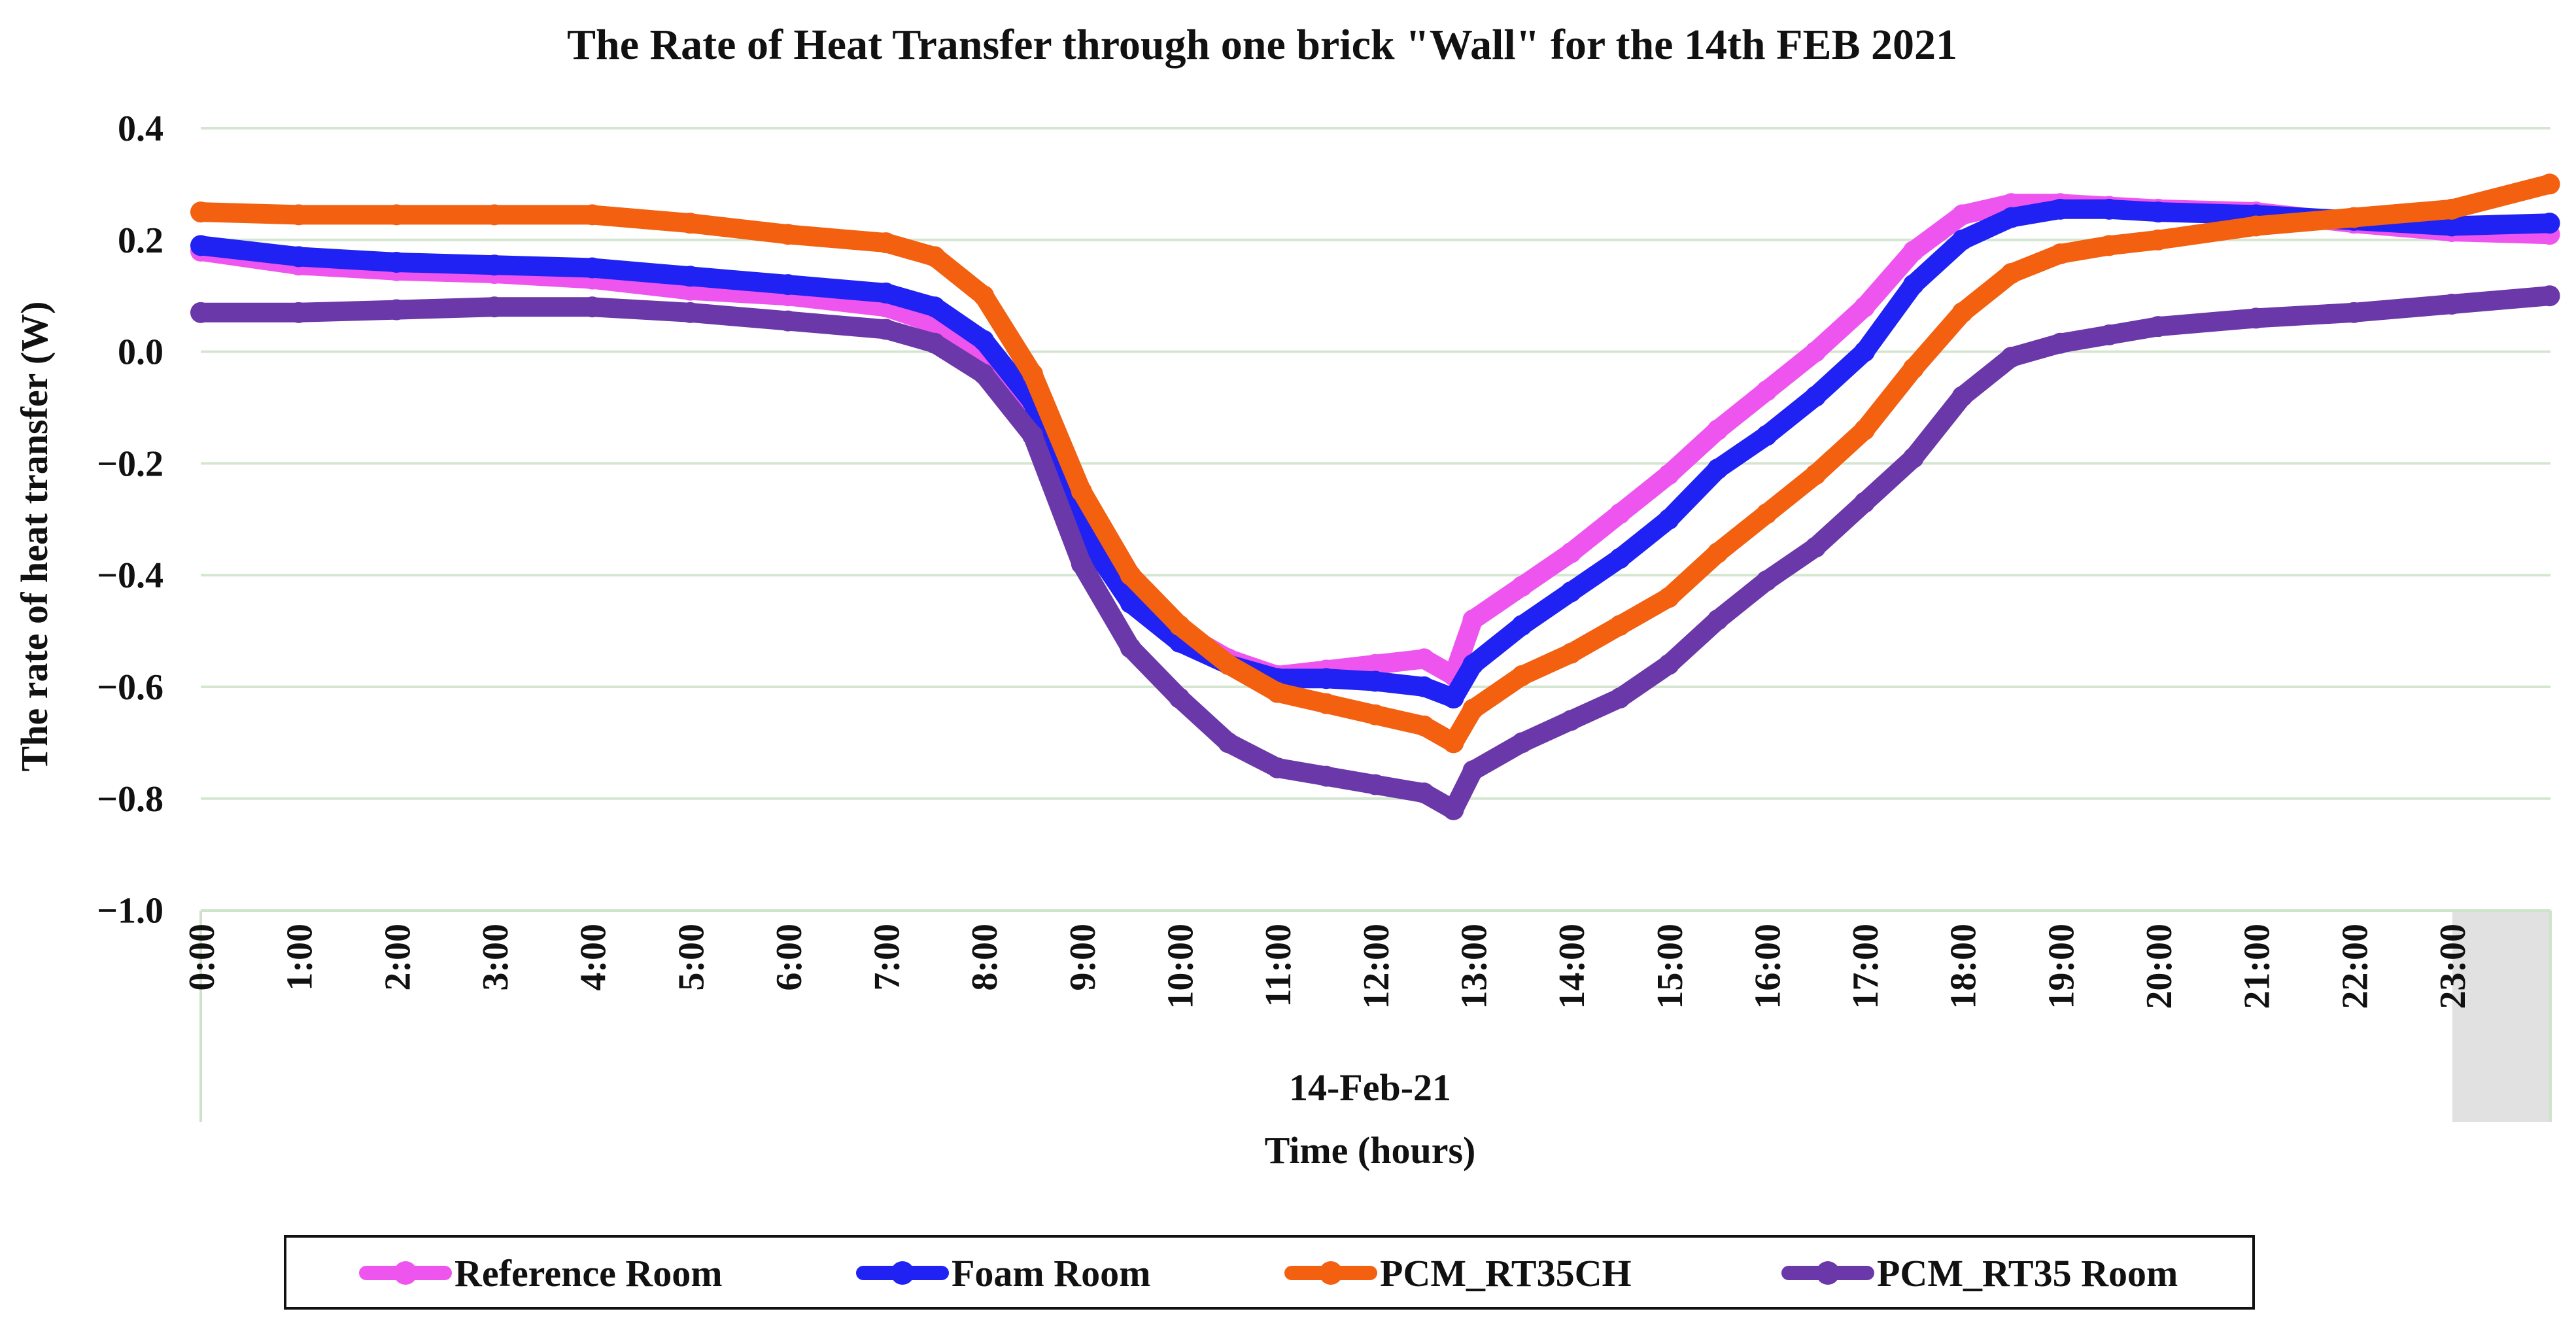 This screenshot has width=2576, height=1324. Describe the element at coordinates (130, 464) in the screenshot. I see `y-tick-label: −0.2` at that location.